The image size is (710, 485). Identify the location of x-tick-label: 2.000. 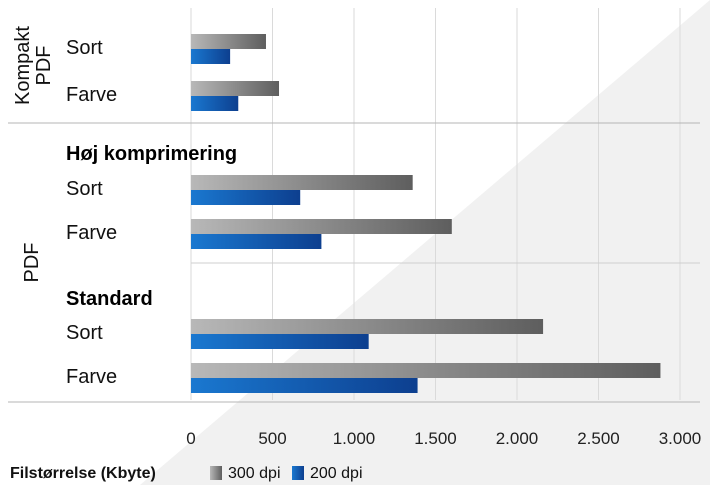
(517, 438).